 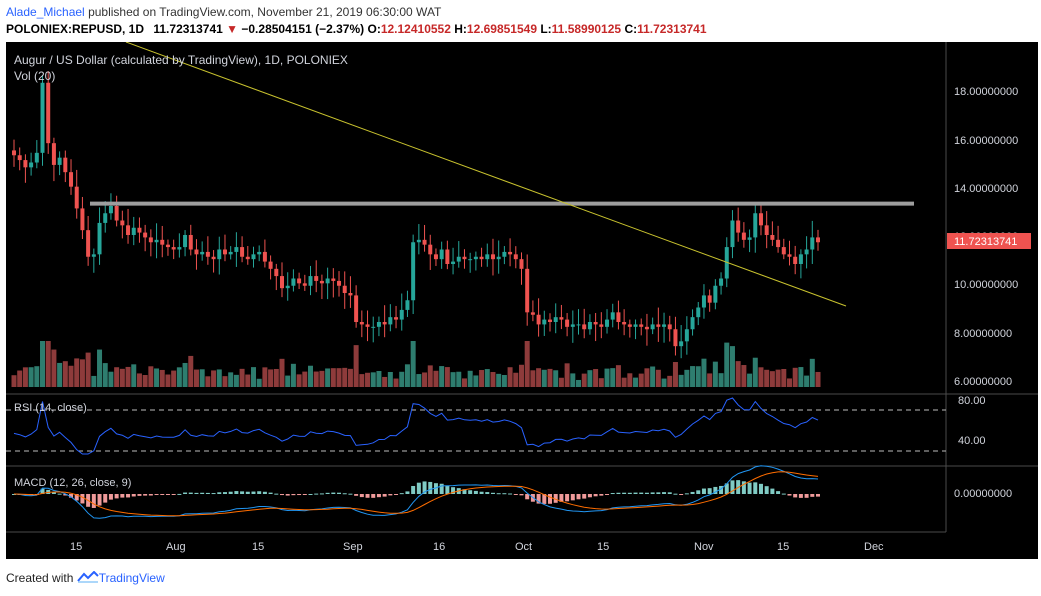 I want to click on symbol: POLONIEX:REPUSD, 1D, so click(x=75, y=29).